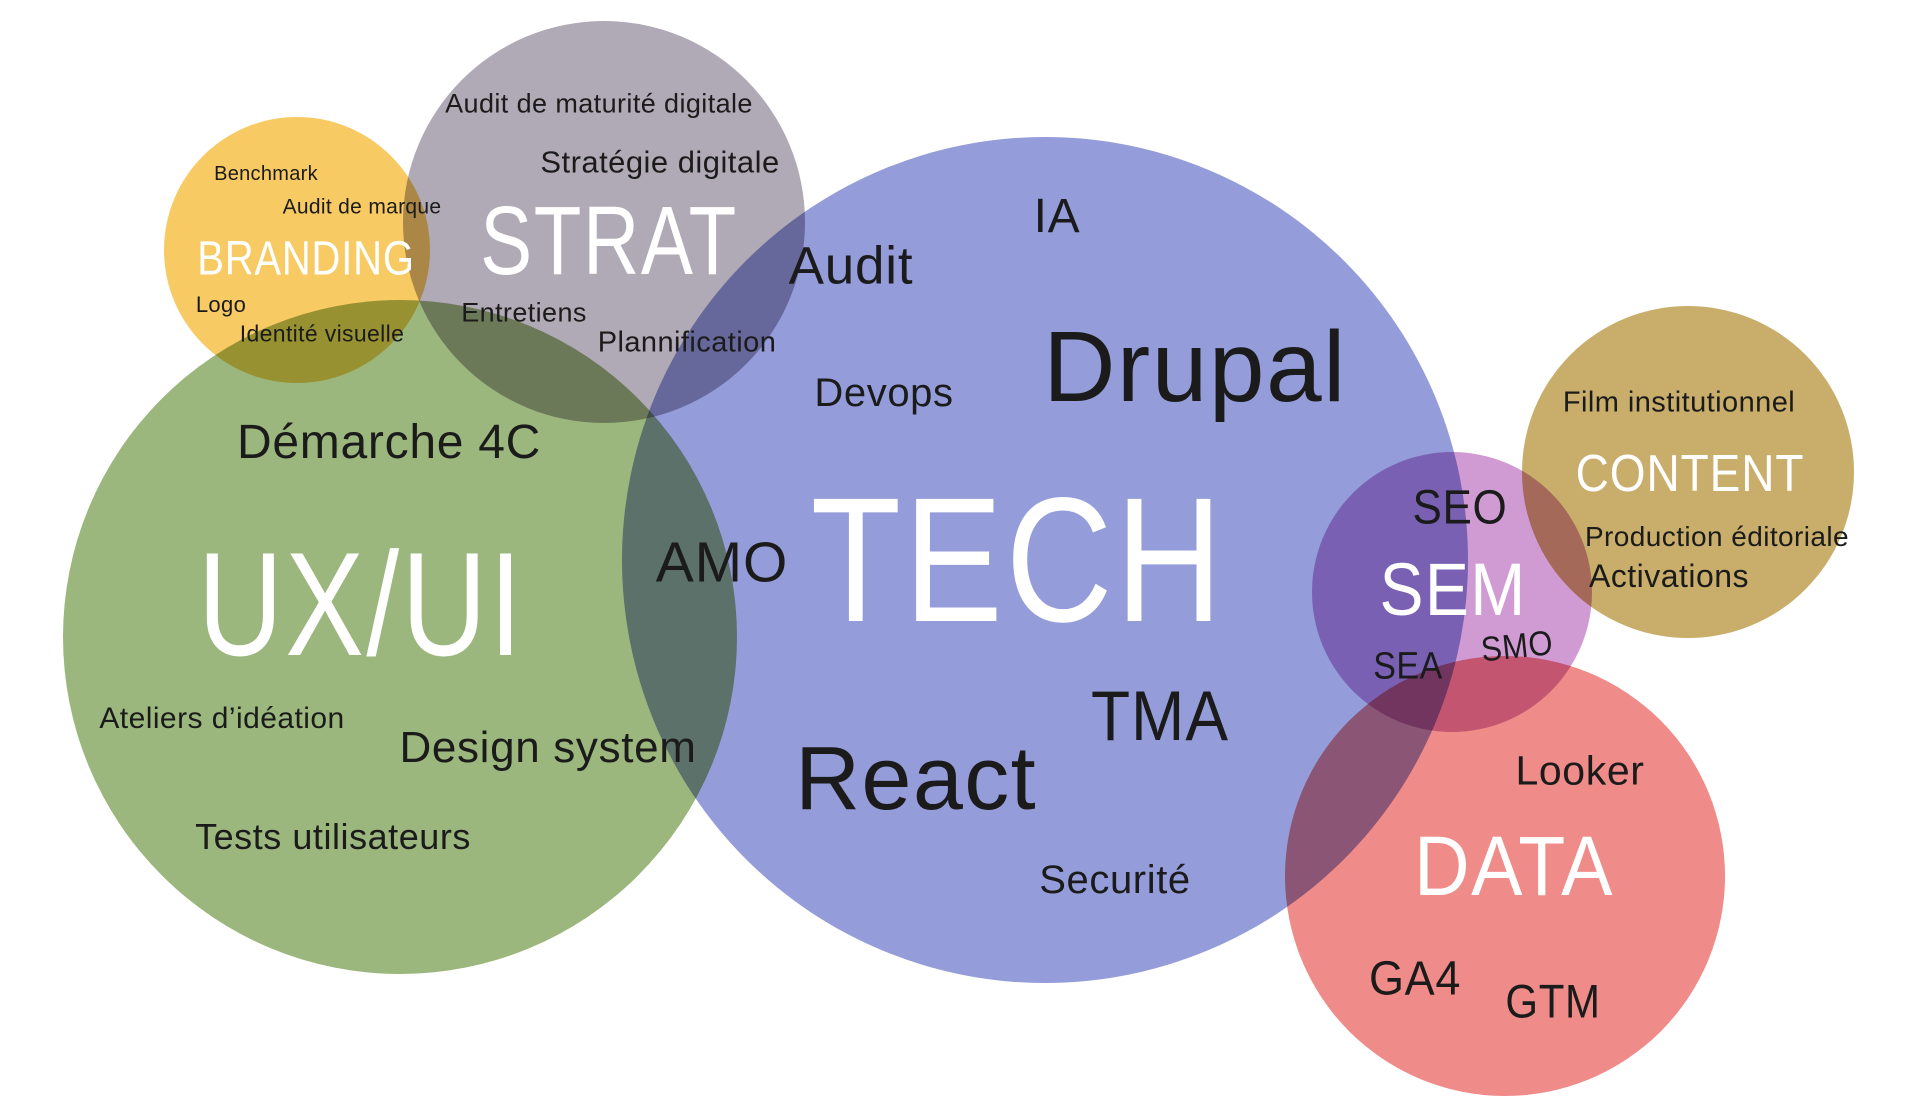 This screenshot has width=1920, height=1113. I want to click on label-smo: SMO, so click(1517, 646).